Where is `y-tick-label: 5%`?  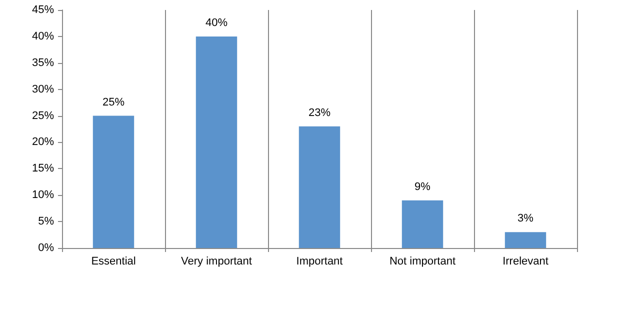 y-tick-label: 5% is located at coordinates (46, 222).